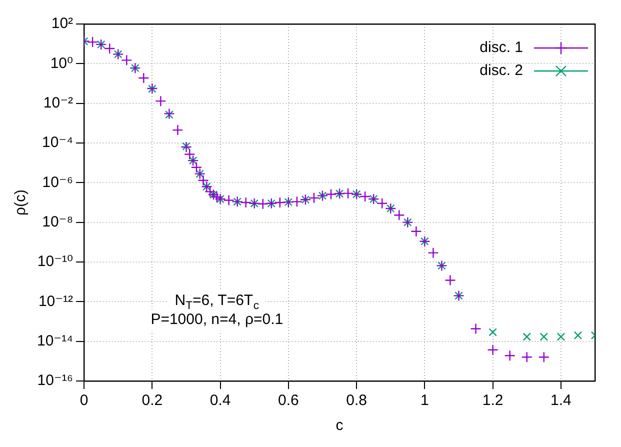  I want to click on y-axis-title: ρ(c), so click(21, 202).